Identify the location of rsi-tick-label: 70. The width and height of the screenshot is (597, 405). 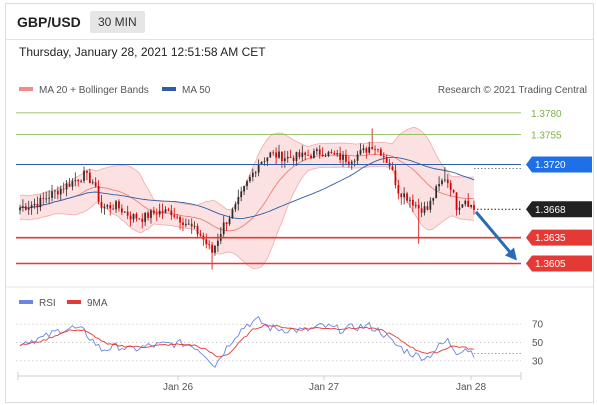
(538, 325).